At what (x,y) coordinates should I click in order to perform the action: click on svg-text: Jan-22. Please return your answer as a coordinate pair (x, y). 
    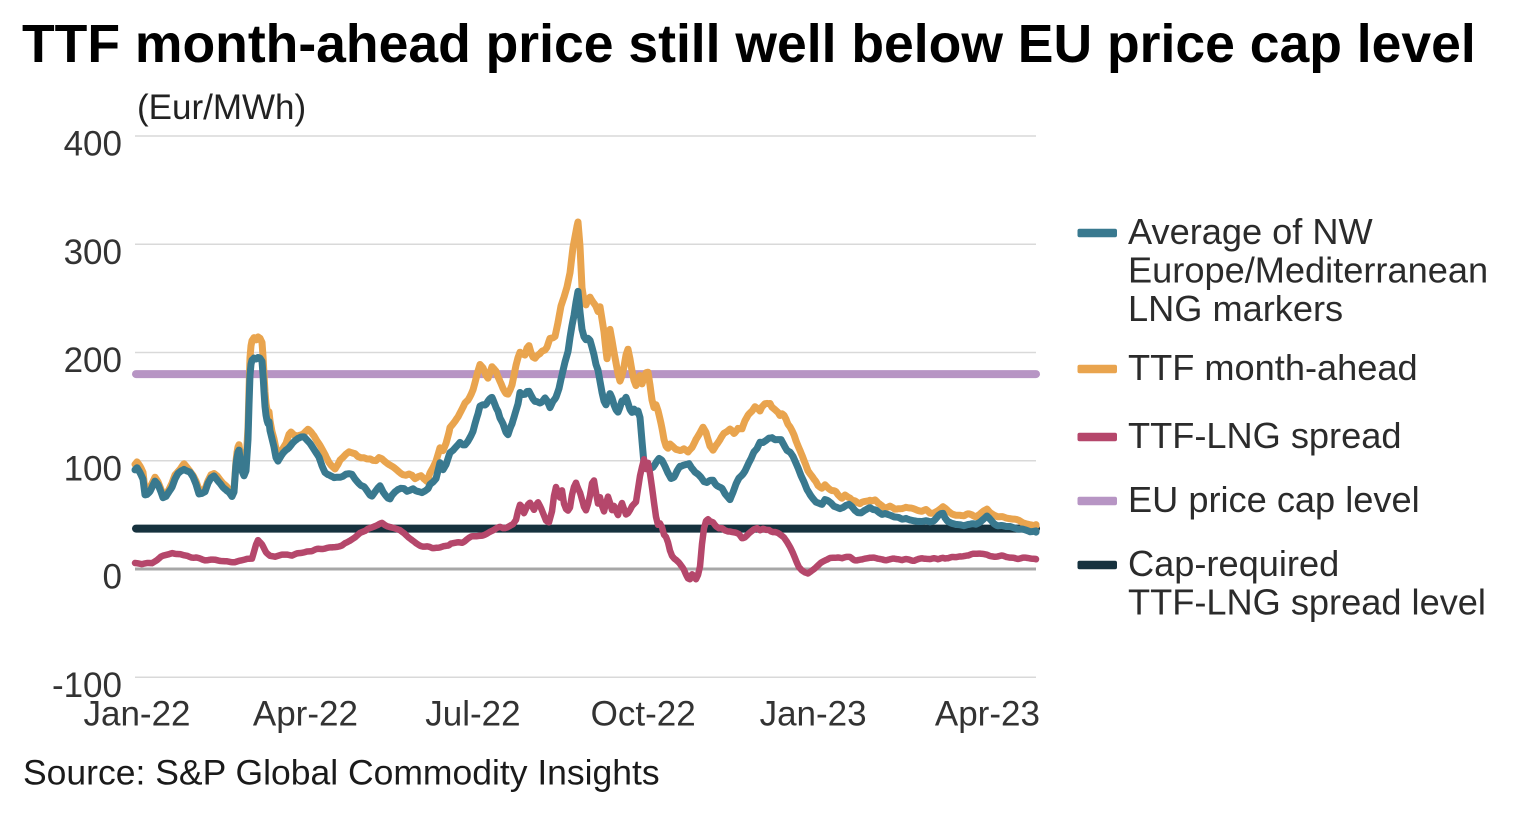
    Looking at the image, I should click on (136, 714).